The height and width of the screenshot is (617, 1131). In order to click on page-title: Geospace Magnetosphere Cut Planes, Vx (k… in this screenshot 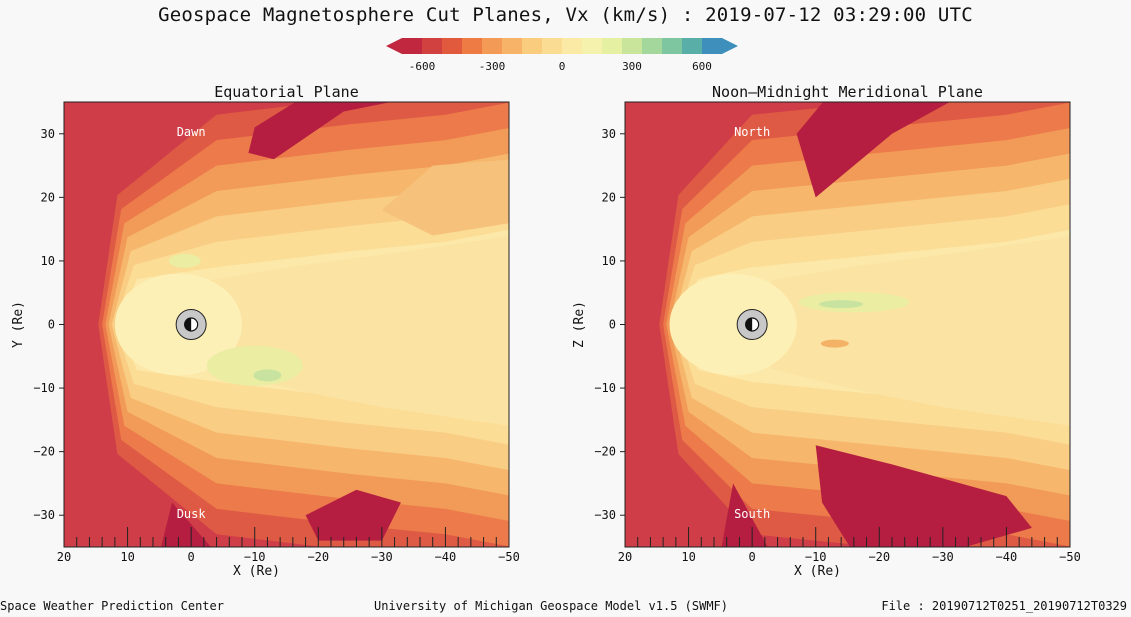, I will do `click(565, 15)`.